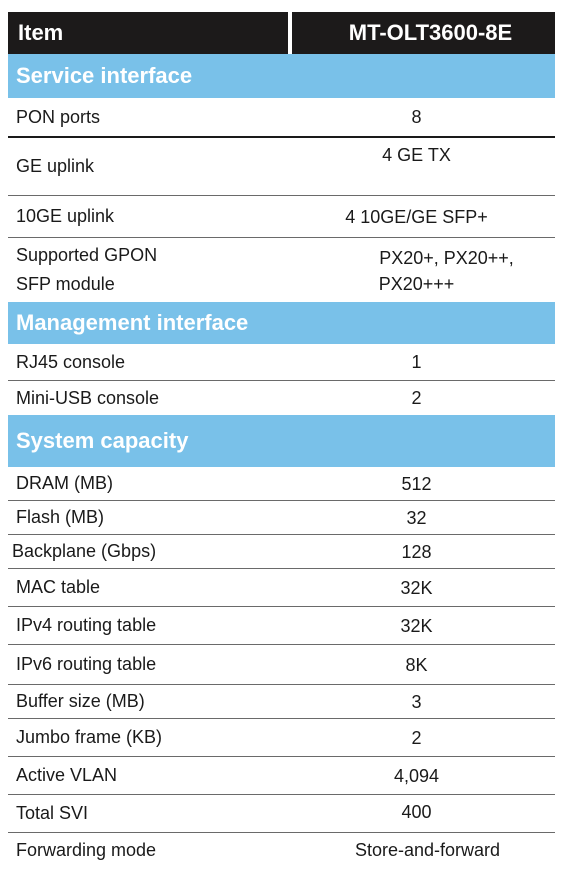 The width and height of the screenshot is (570, 890). What do you see at coordinates (87, 255) in the screenshot?
I see `row-label-line: Supported GPON` at bounding box center [87, 255].